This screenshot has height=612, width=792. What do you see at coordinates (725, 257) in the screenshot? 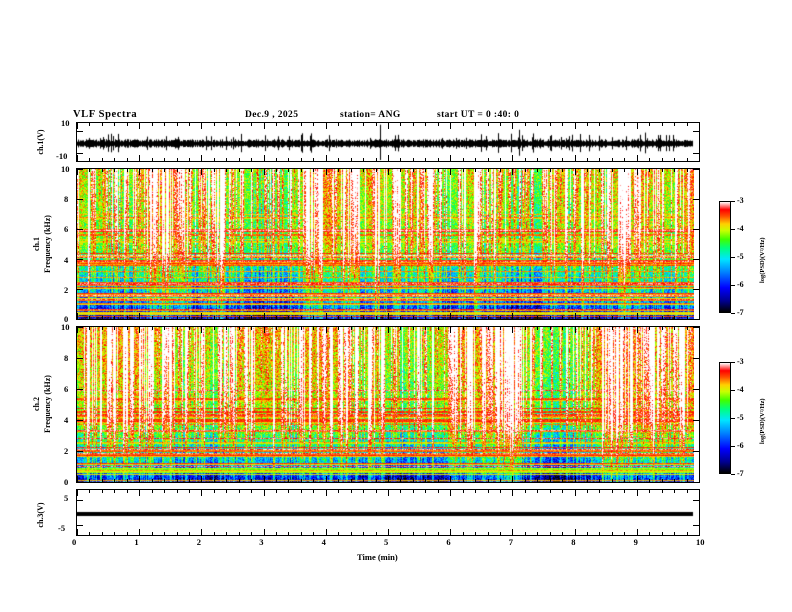
I see `colorbar-ch1-gradient` at bounding box center [725, 257].